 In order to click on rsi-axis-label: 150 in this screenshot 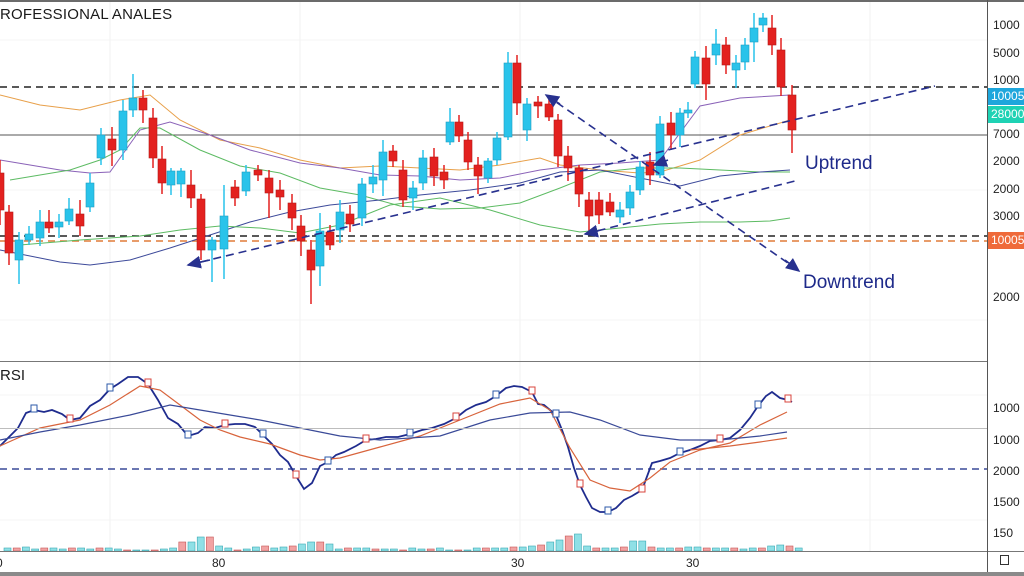, I will do `click(1003, 533)`.